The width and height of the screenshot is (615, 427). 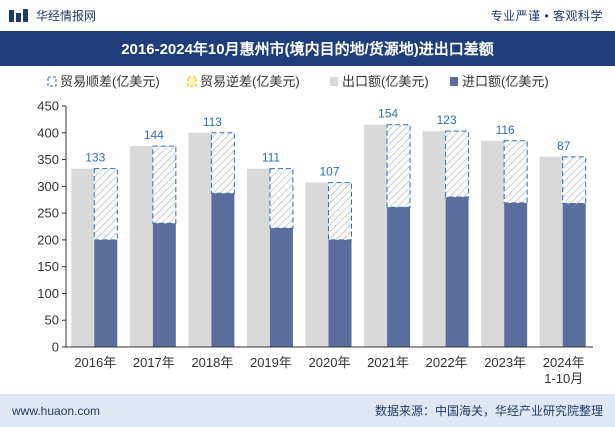 What do you see at coordinates (330, 362) in the screenshot?
I see `x-tick-label: 2020年` at bounding box center [330, 362].